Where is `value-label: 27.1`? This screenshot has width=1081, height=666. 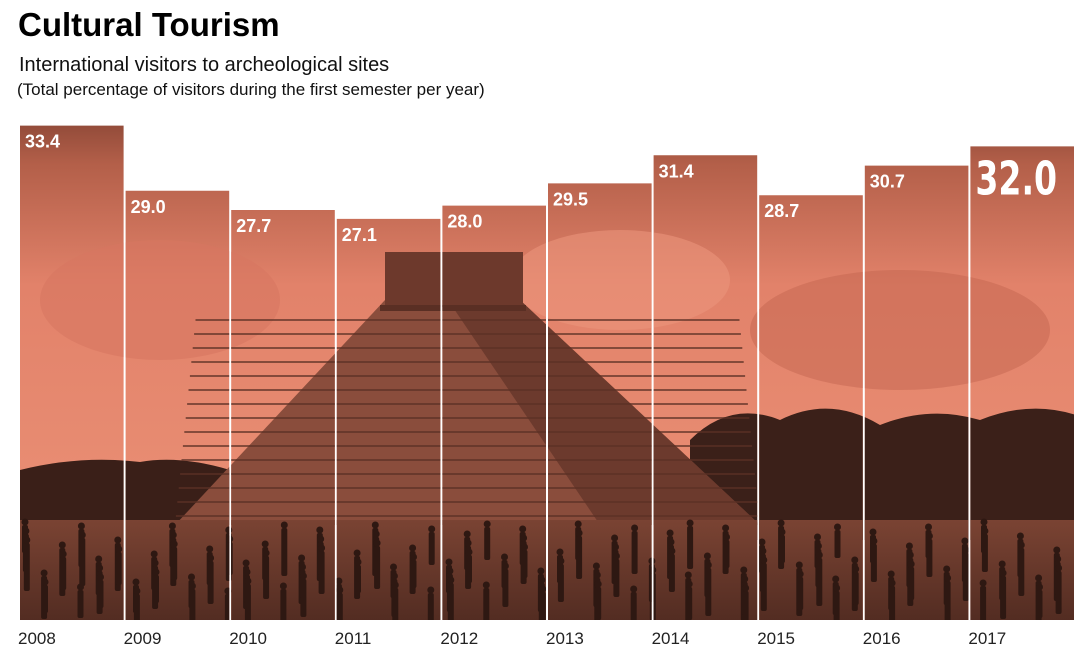
value-label: 27.1 is located at coordinates (359, 235).